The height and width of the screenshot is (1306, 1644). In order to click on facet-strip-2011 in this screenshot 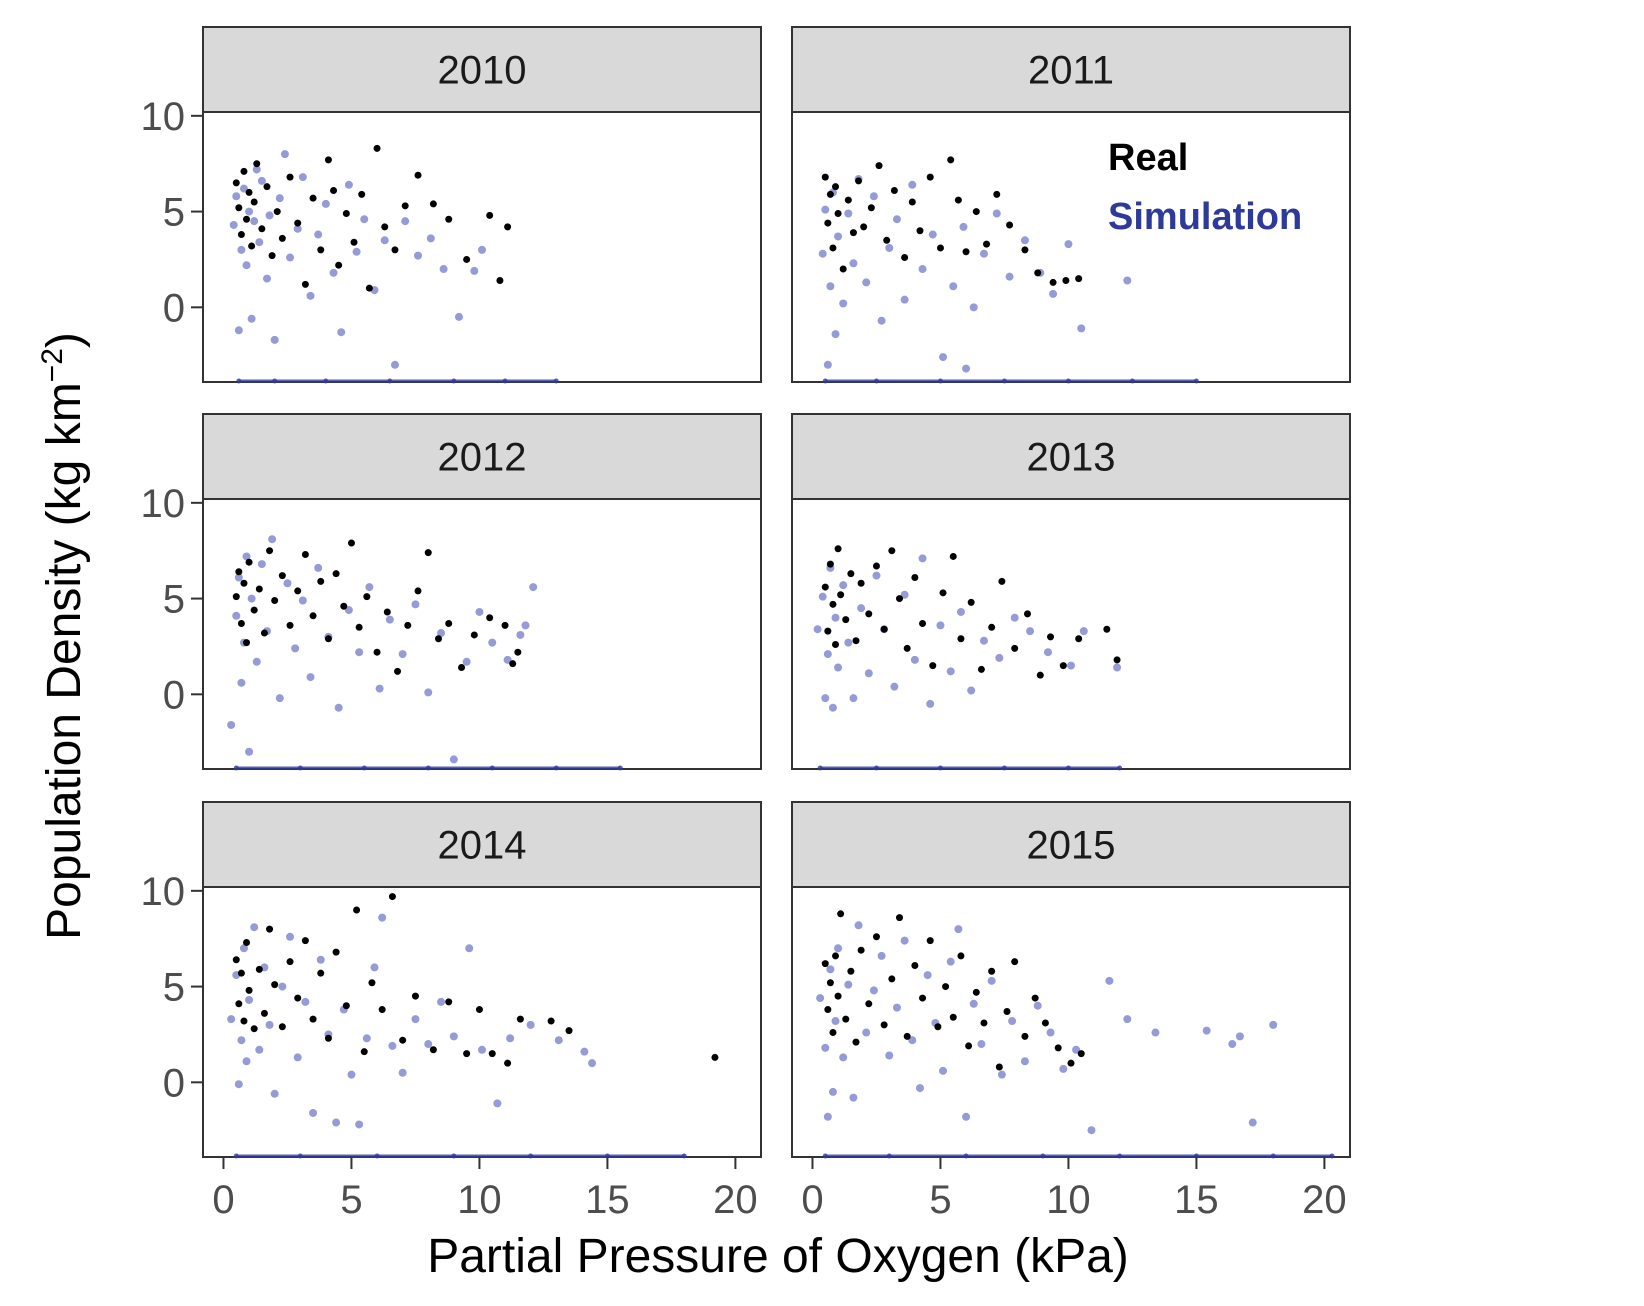, I will do `click(1071, 69)`.